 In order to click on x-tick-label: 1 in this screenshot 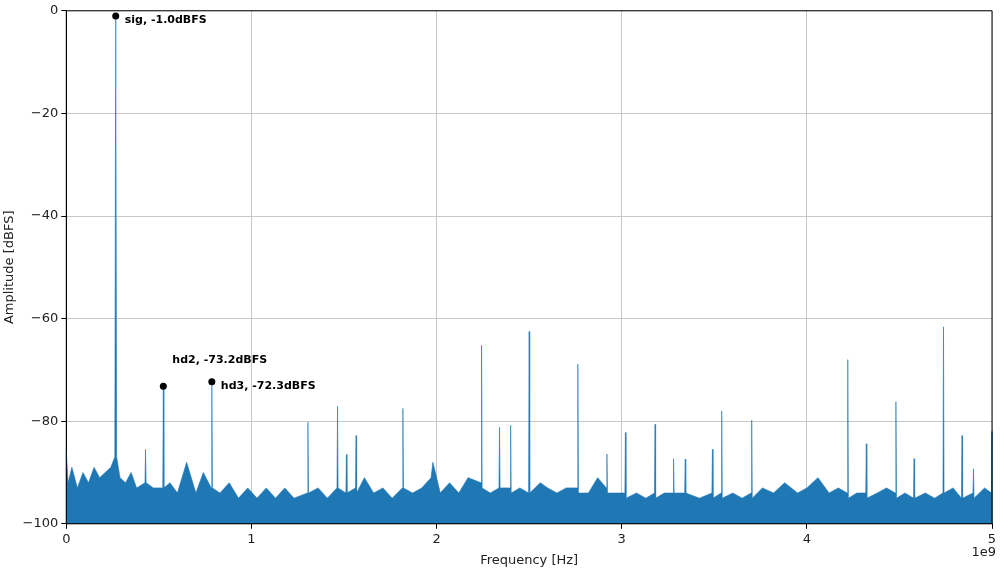, I will do `click(251, 538)`.